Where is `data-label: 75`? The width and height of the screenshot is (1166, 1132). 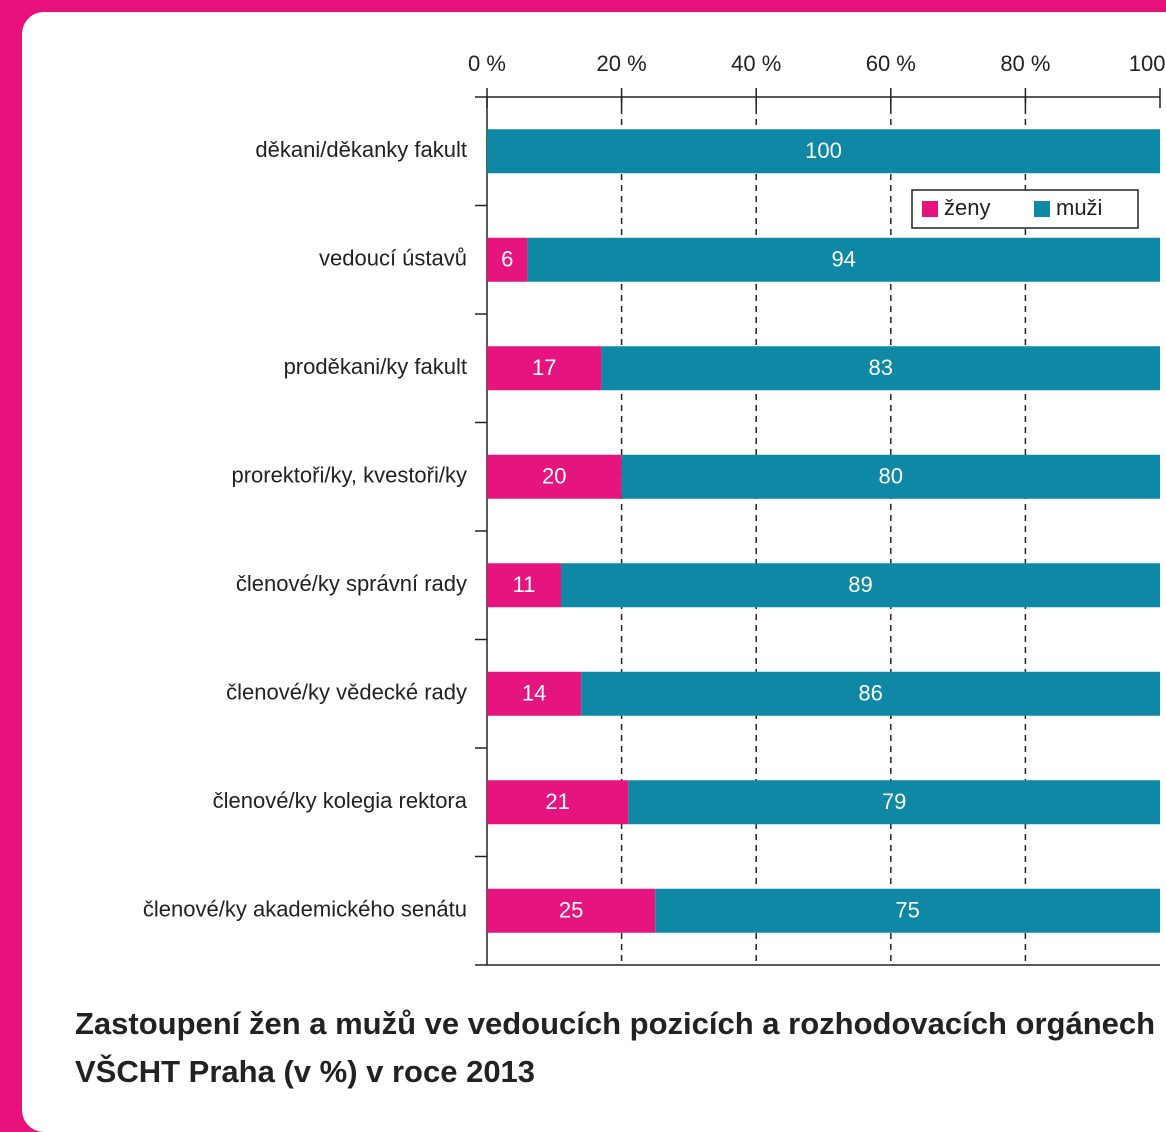
data-label: 75 is located at coordinates (907, 910).